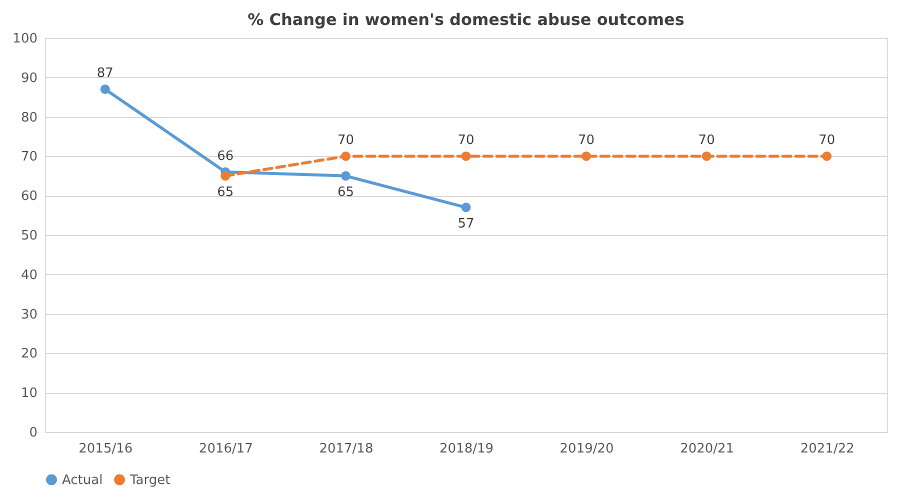 Image resolution: width=899 pixels, height=499 pixels. I want to click on x-tick-label: 2016/17, so click(225, 449).